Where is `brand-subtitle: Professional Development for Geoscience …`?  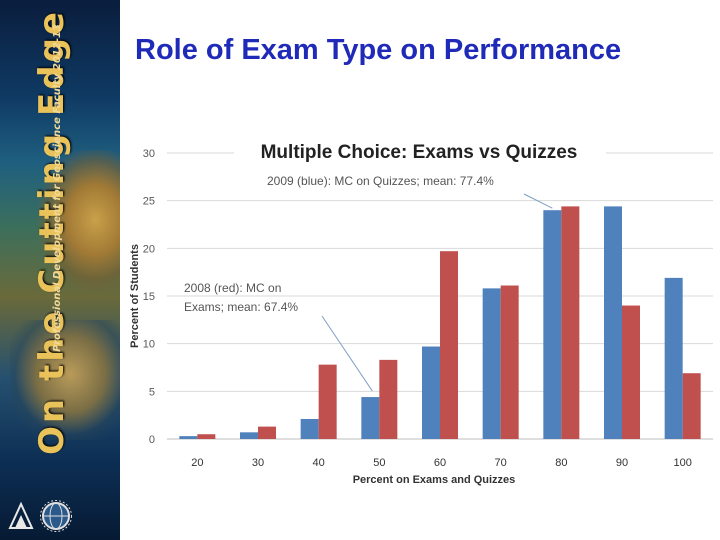 brand-subtitle: Professional Development for Geoscience … is located at coordinates (57, 188).